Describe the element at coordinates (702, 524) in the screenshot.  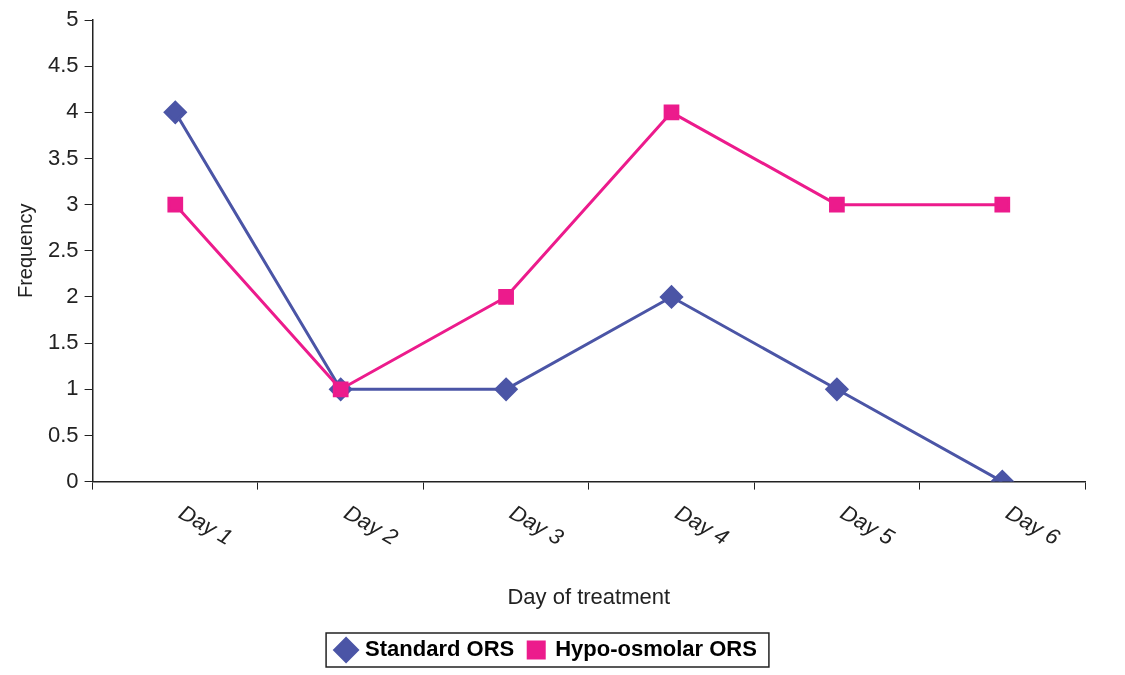
I see `x-tick-label: Day 4` at that location.